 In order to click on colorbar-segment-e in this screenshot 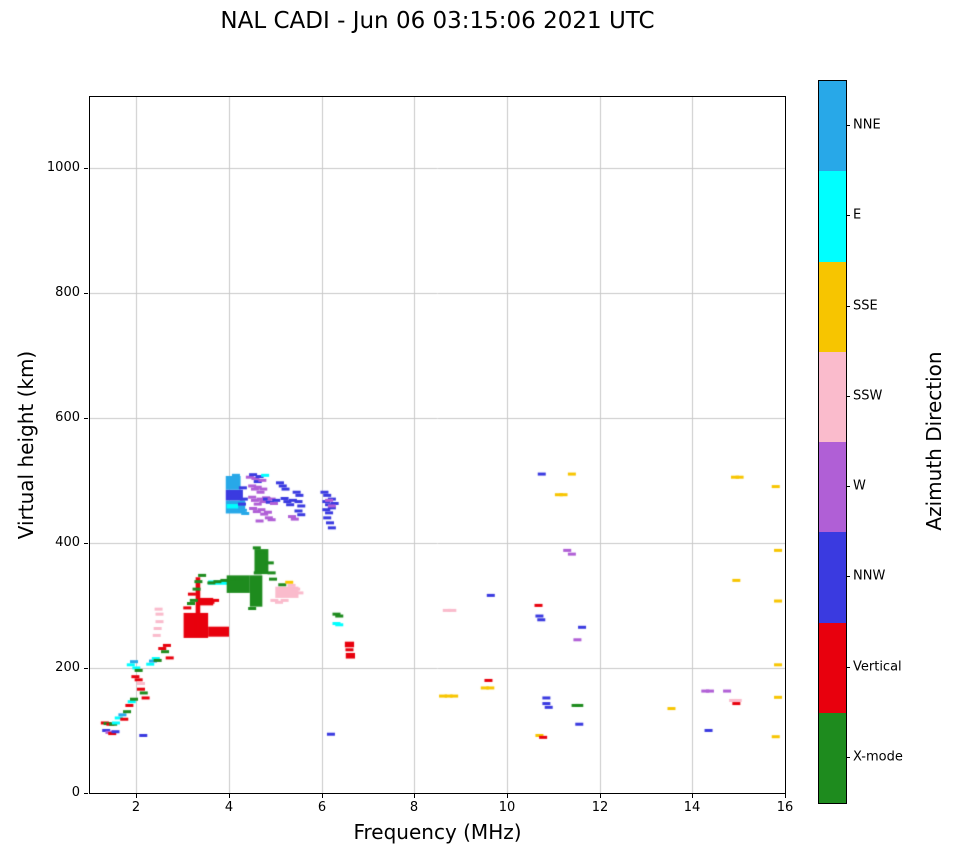, I will do `click(832, 216)`.